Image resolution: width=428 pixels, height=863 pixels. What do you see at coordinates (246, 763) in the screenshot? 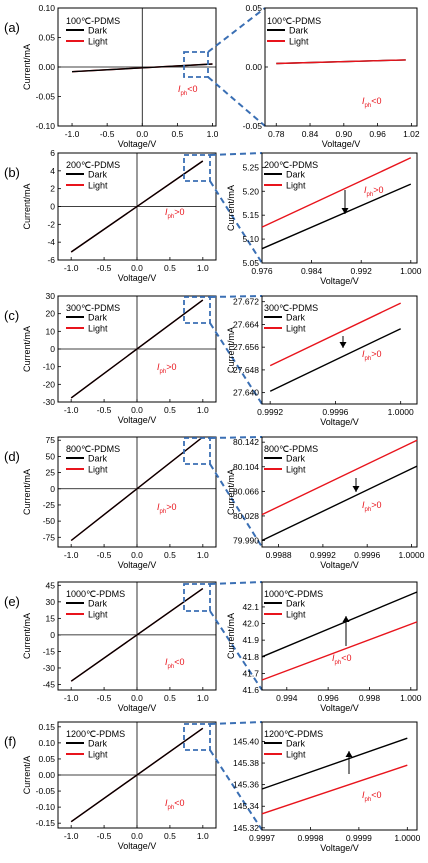
I see `y-tick-label: 145.38` at bounding box center [246, 763].